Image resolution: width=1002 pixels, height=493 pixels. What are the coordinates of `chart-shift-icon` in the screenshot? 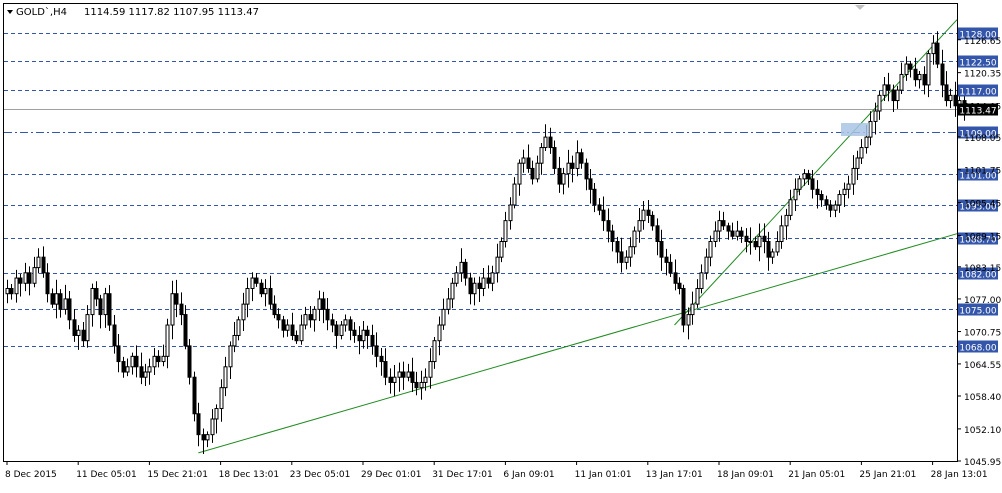 It's located at (860, 7).